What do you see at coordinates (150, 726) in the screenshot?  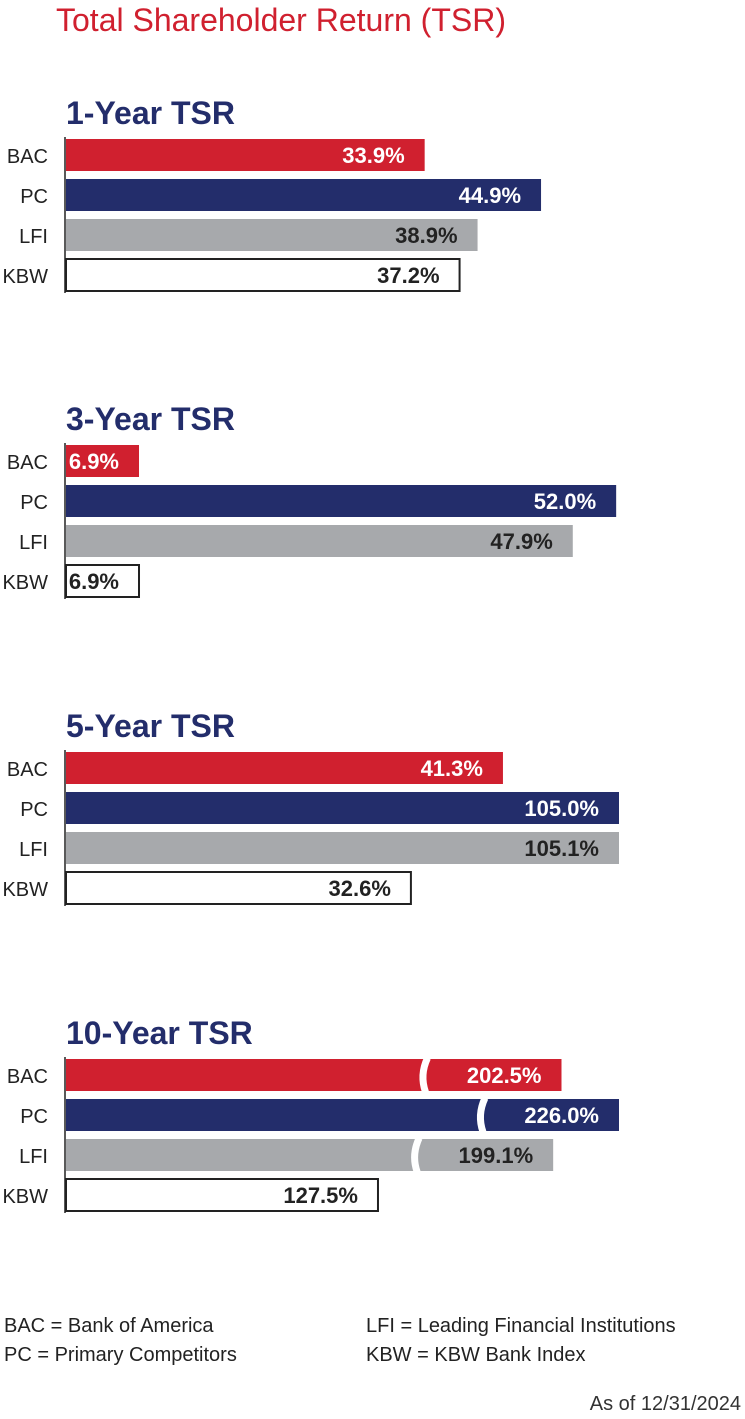 I see `chart-title-5-year-tsr: 5-Year TSR` at bounding box center [150, 726].